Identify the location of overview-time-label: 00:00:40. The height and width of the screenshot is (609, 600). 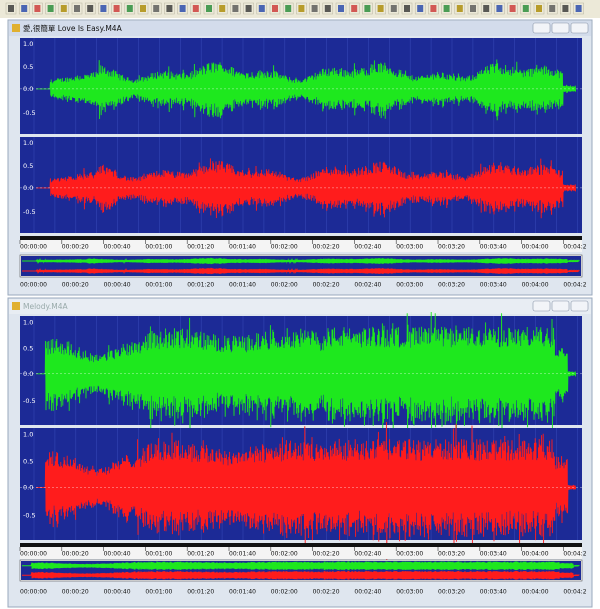
(117, 285).